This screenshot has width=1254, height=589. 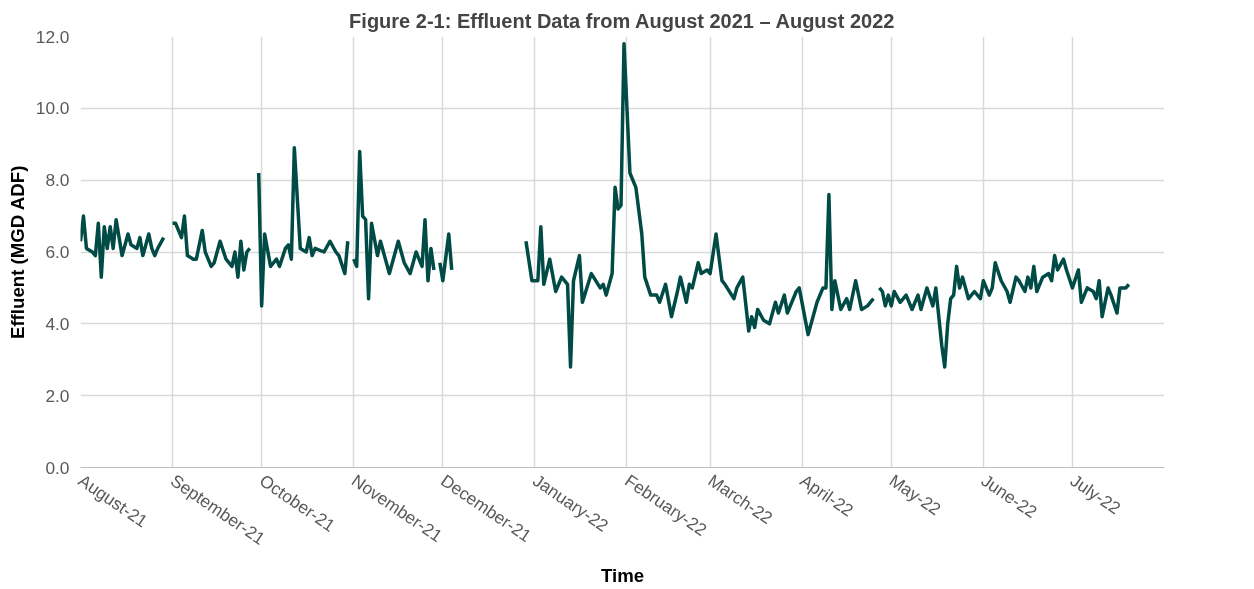 I want to click on y-axis-title: Effluent (MGD ADF), so click(x=17, y=252).